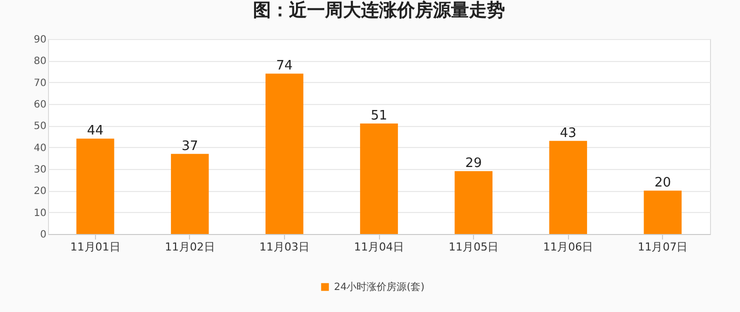  Describe the element at coordinates (663, 247) in the screenshot. I see `x-tick-label: 11月07日` at that location.